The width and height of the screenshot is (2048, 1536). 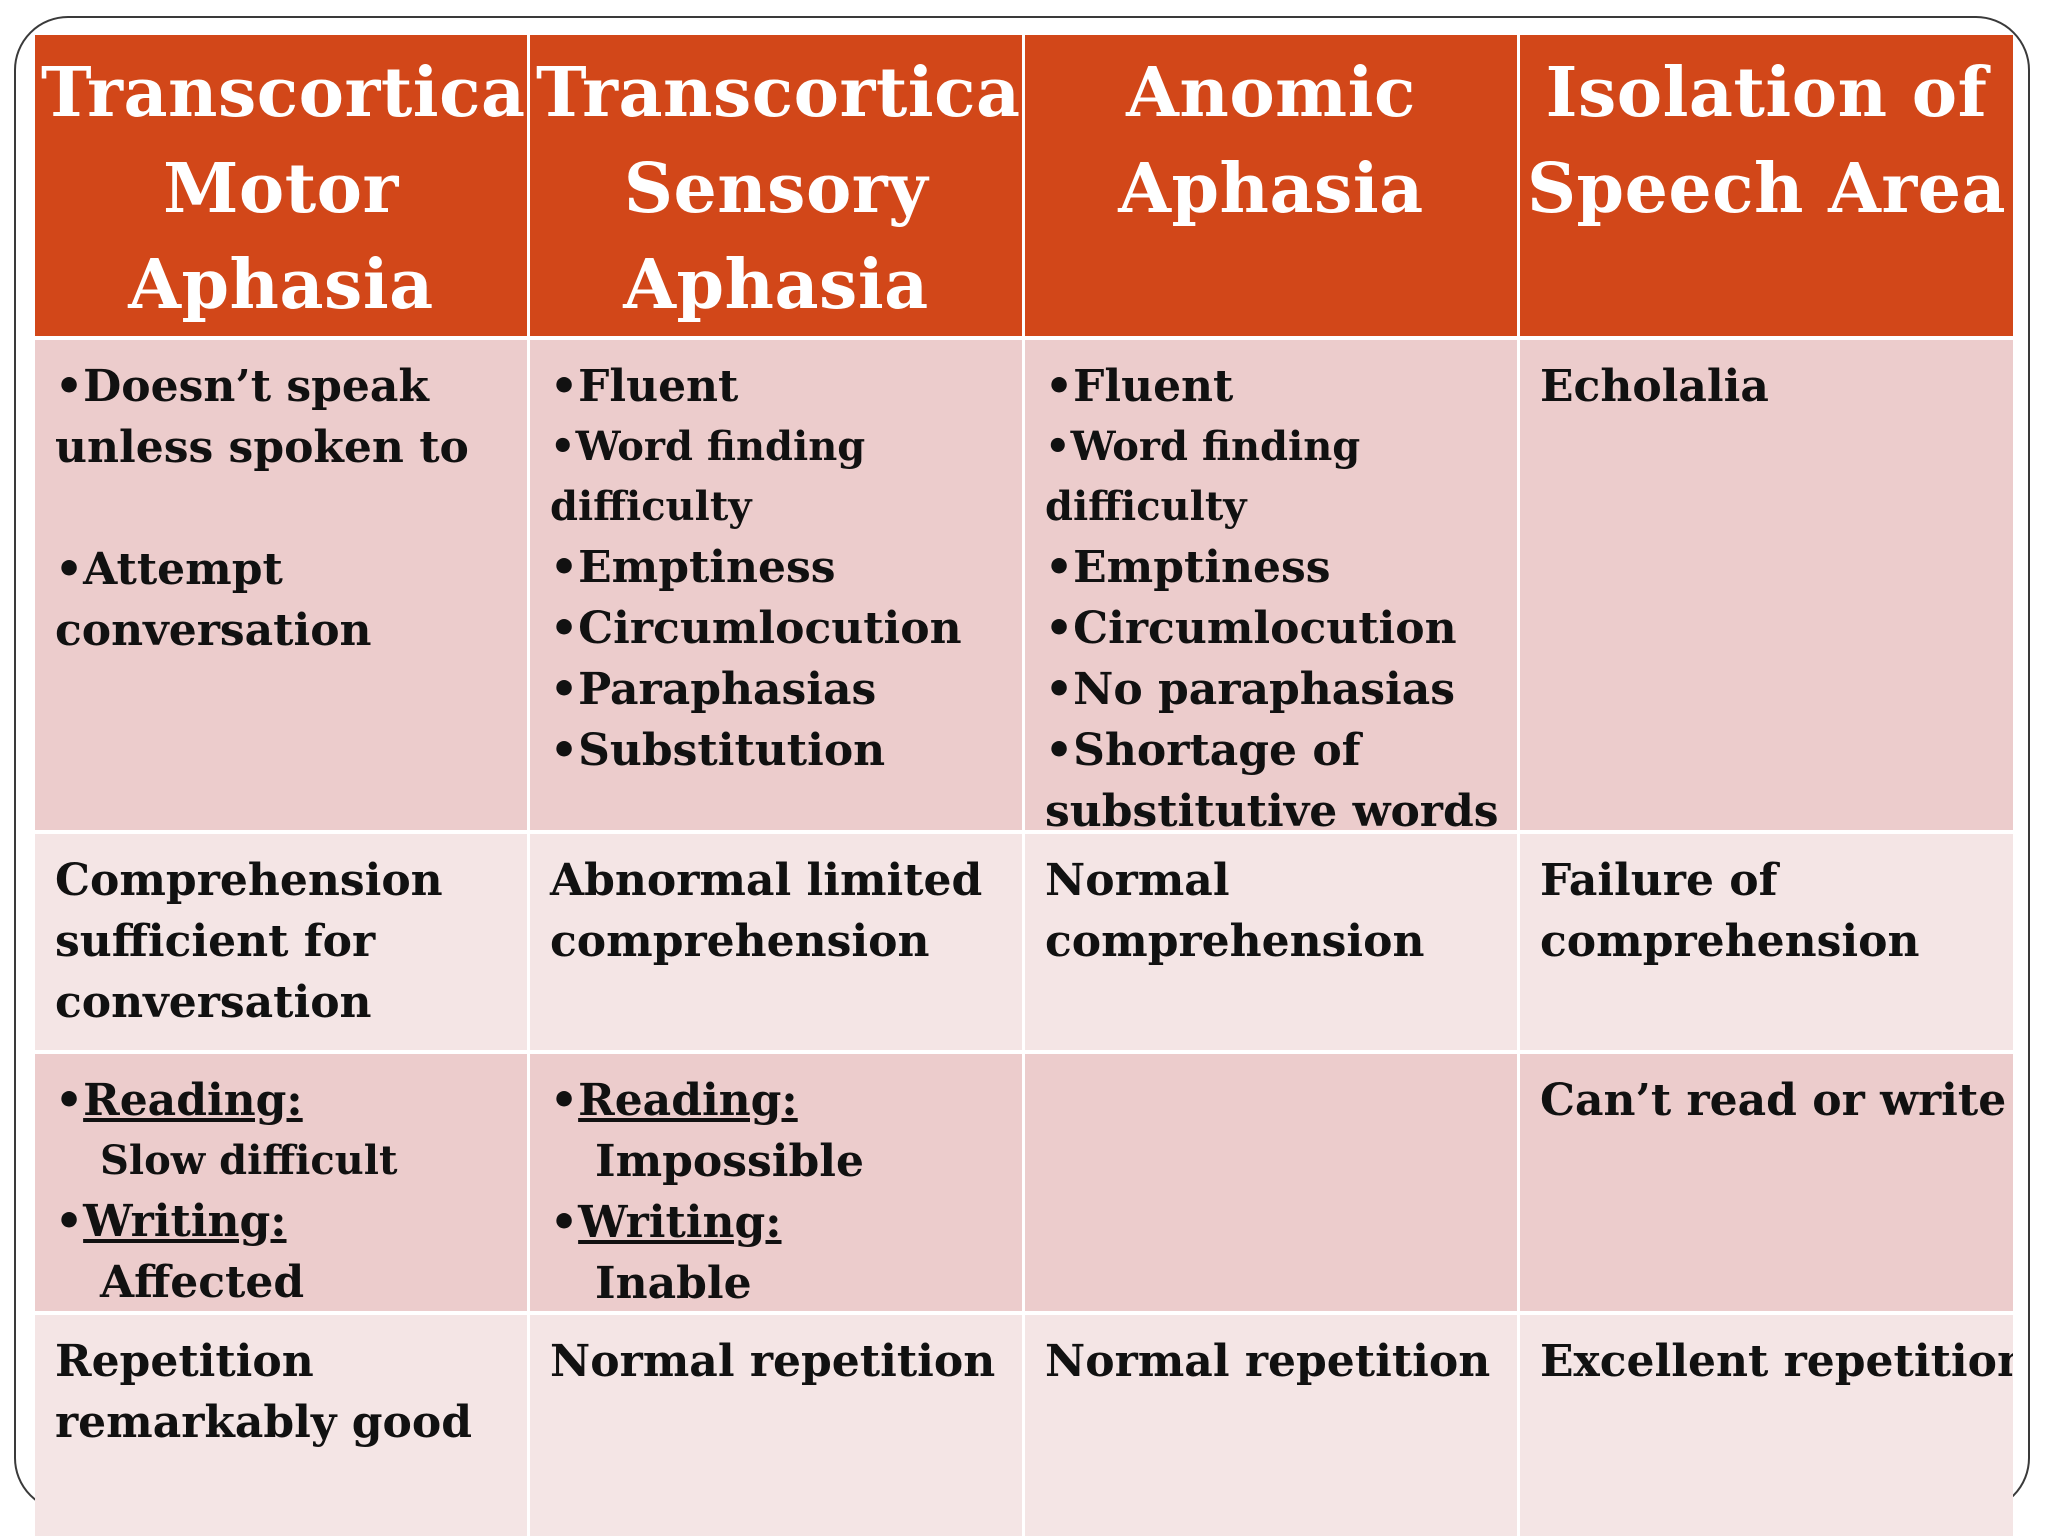 I want to click on cell-line: Failure of, so click(x=1659, y=880).